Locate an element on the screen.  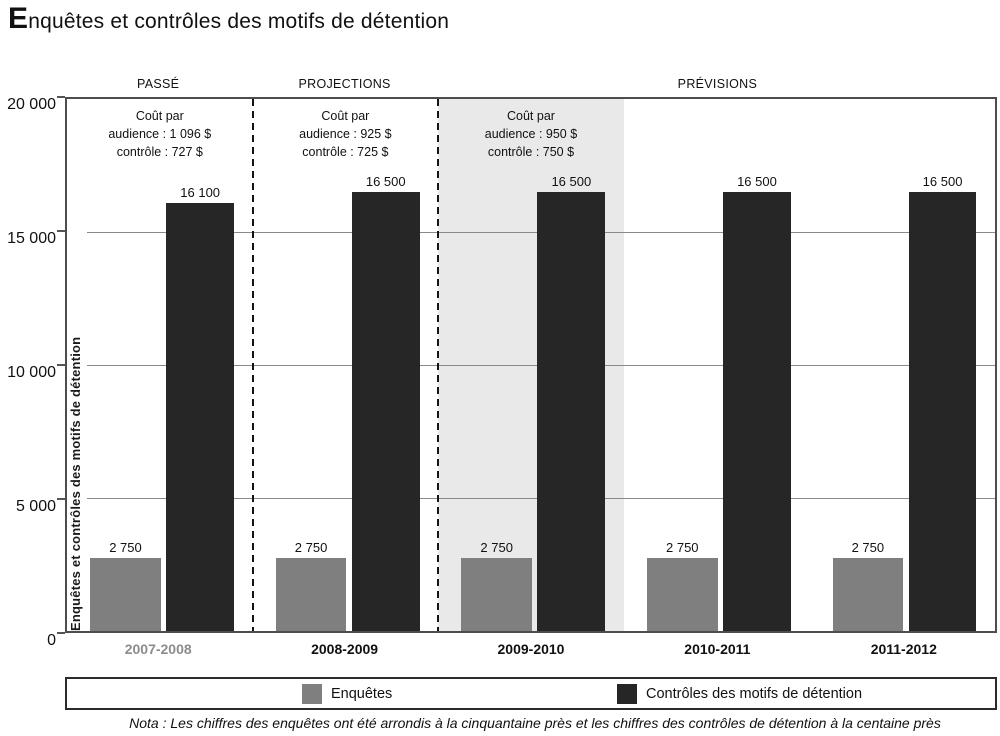
legend-item-1: Enquêtes is located at coordinates (347, 693).